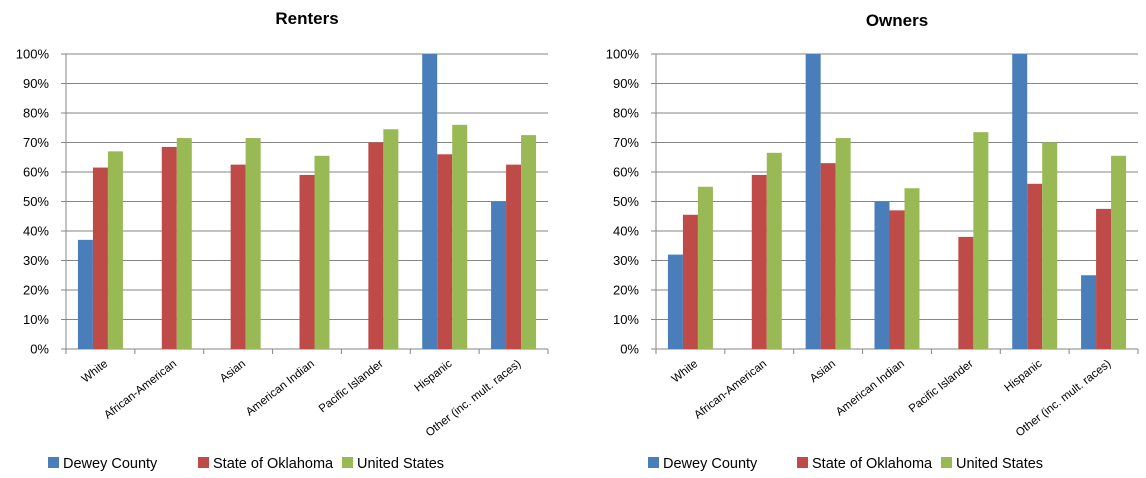  What do you see at coordinates (813, 201) in the screenshot?
I see `bar-dewey-county-asian` at bounding box center [813, 201].